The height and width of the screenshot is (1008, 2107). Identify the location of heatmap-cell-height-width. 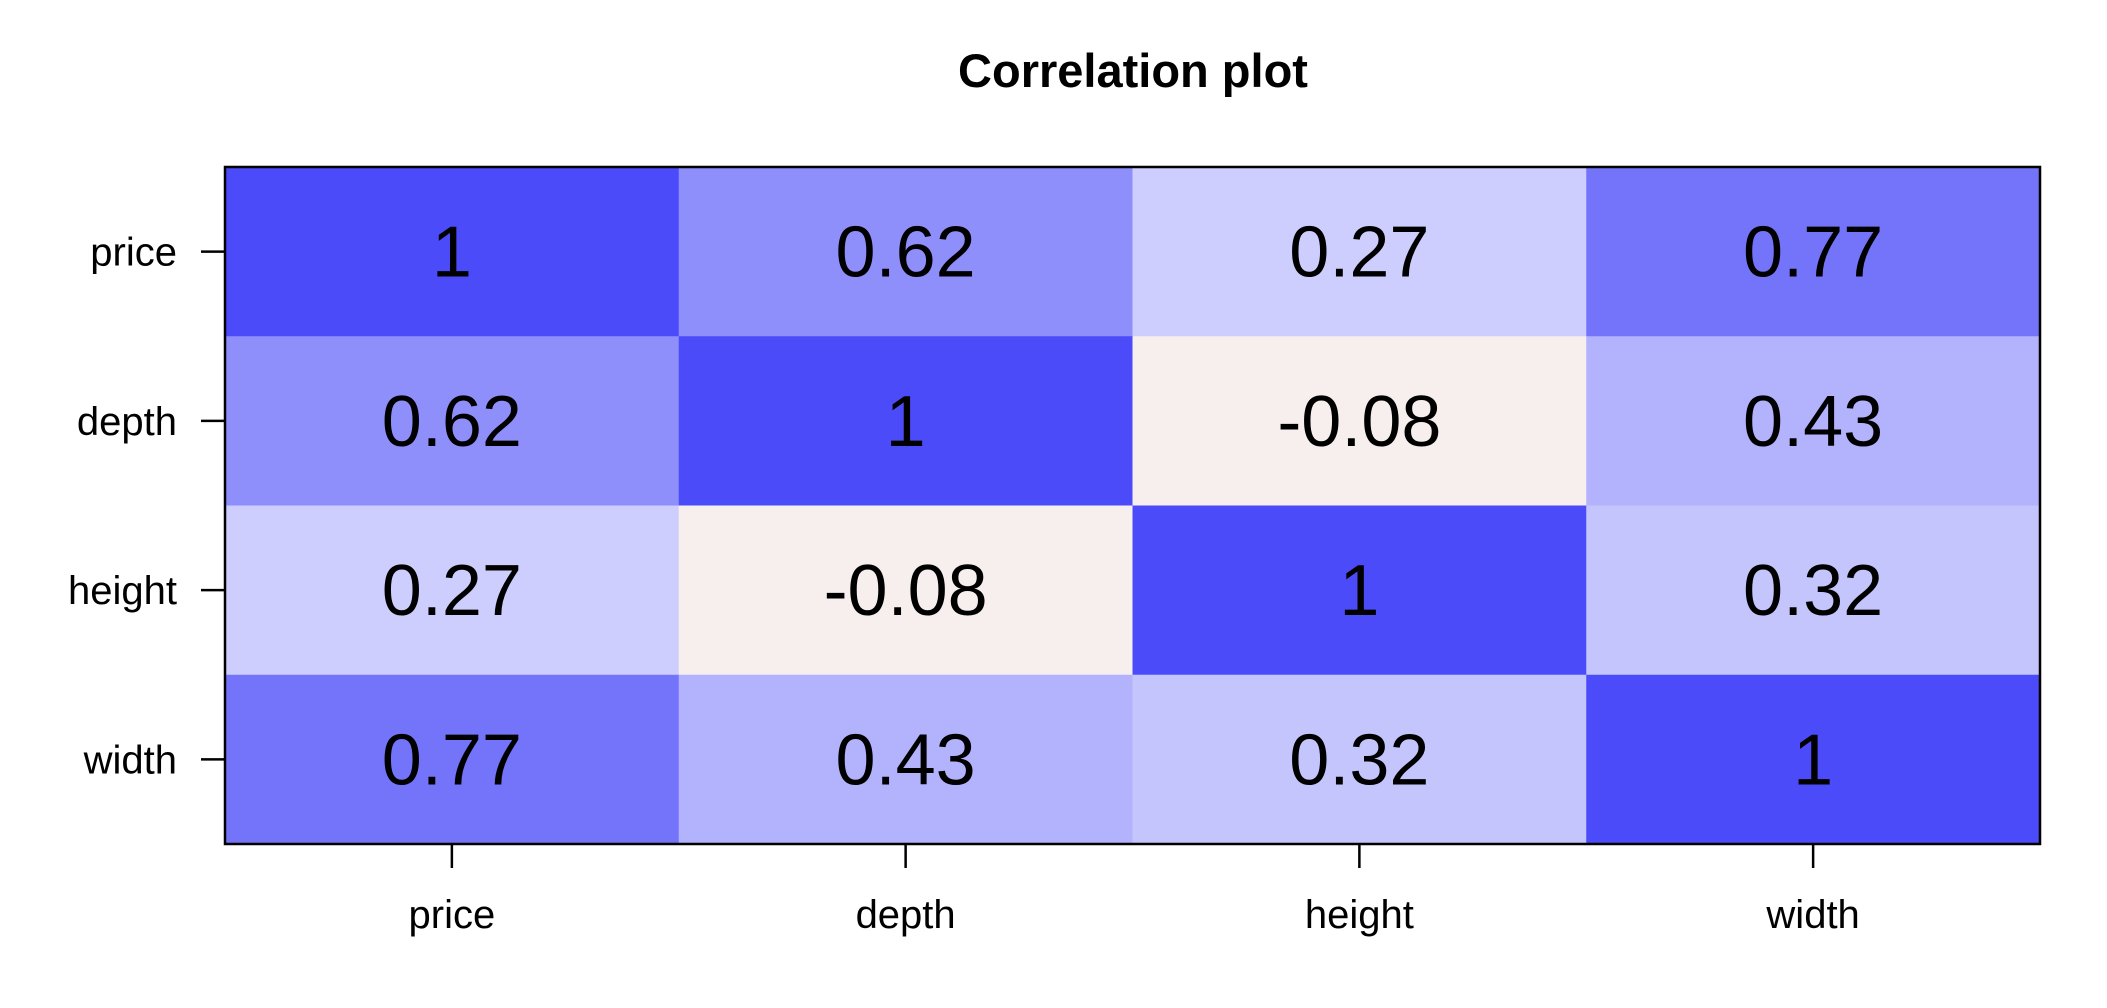
(1813, 590).